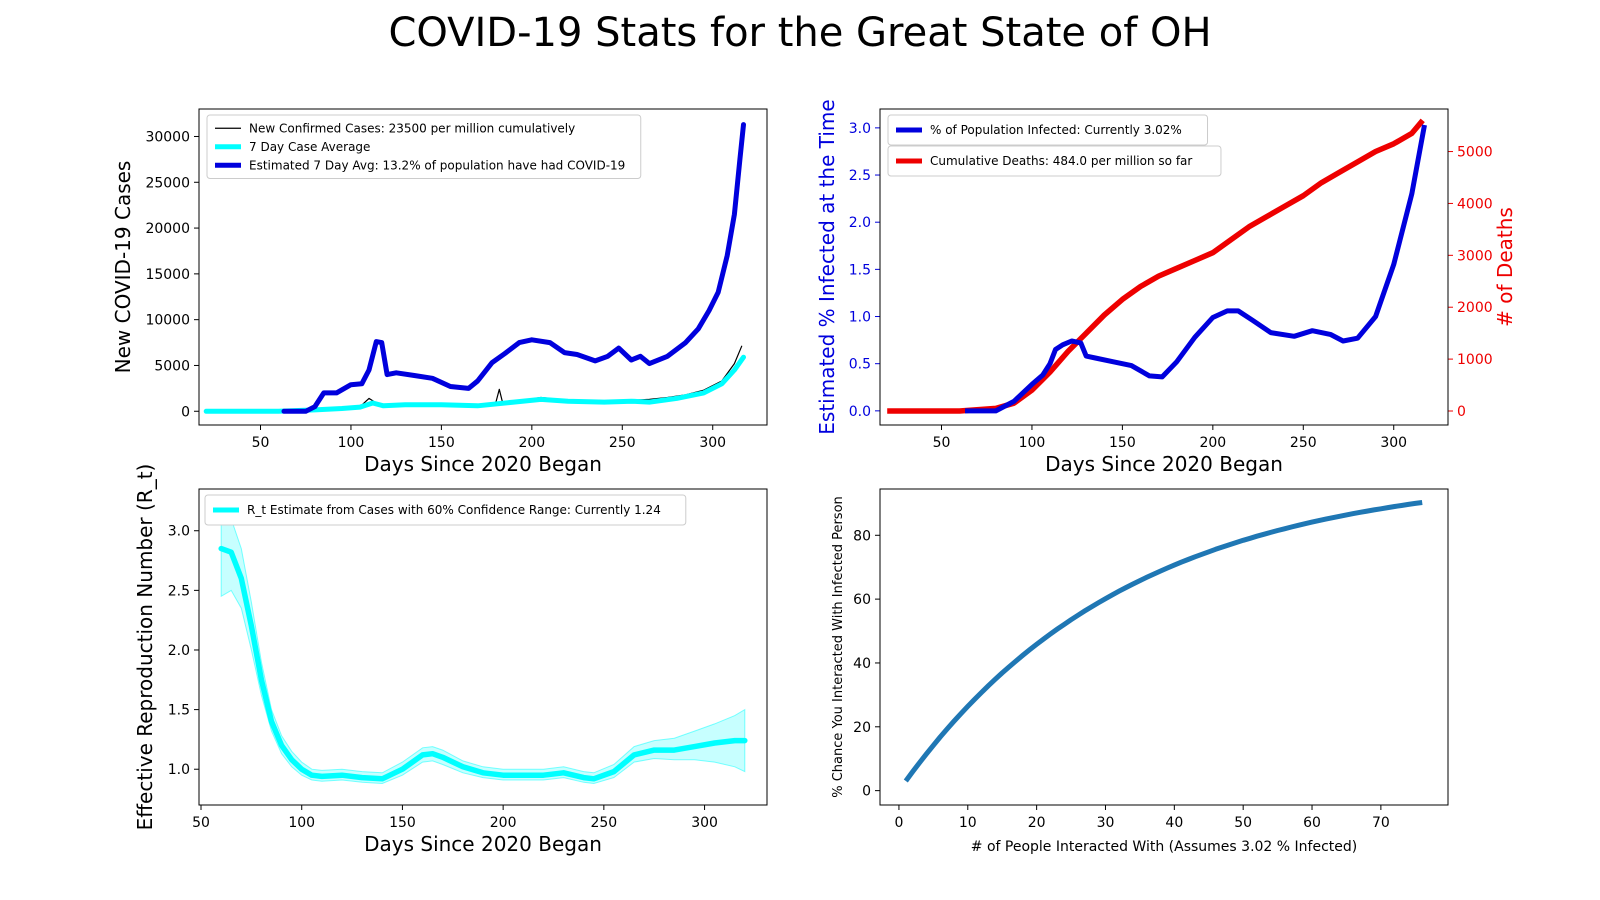 The height and width of the screenshot is (900, 1600). What do you see at coordinates (1174, 823) in the screenshot?
I see `x-tick-label: 40` at bounding box center [1174, 823].